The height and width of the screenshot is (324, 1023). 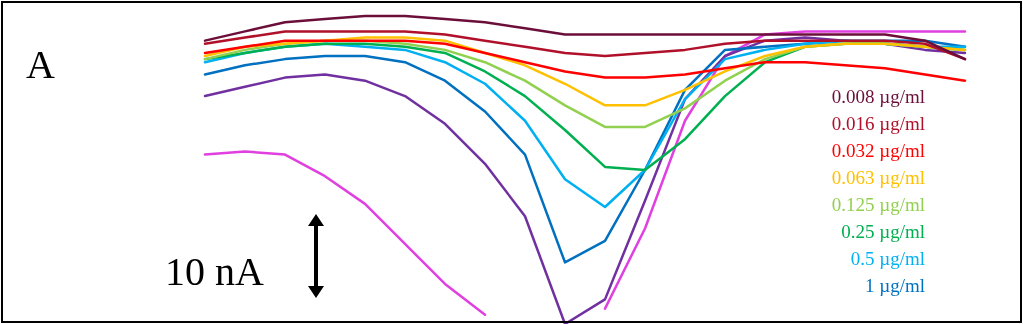 What do you see at coordinates (878, 204) in the screenshot?
I see `text: 0.125 µg/ml` at bounding box center [878, 204].